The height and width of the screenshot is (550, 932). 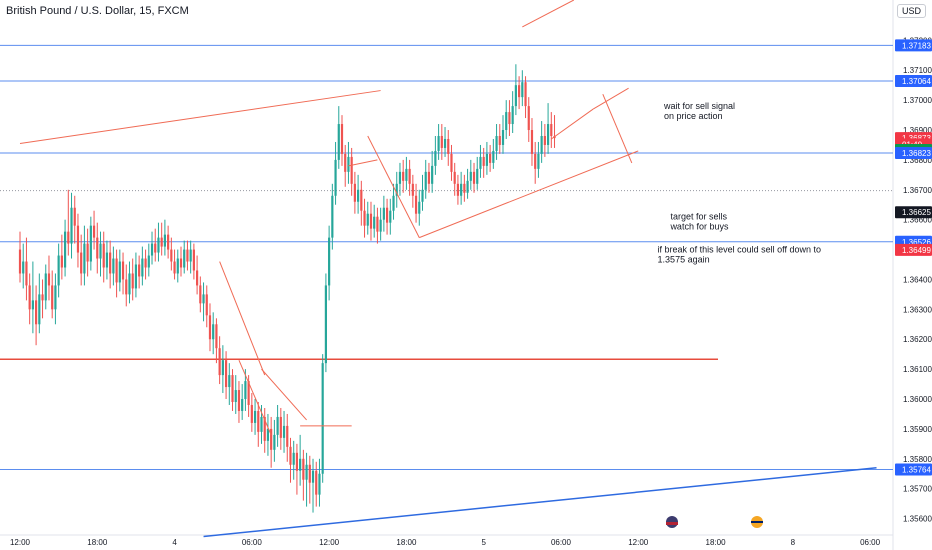 I want to click on y-tick-label: 1.35800, so click(x=917, y=459).